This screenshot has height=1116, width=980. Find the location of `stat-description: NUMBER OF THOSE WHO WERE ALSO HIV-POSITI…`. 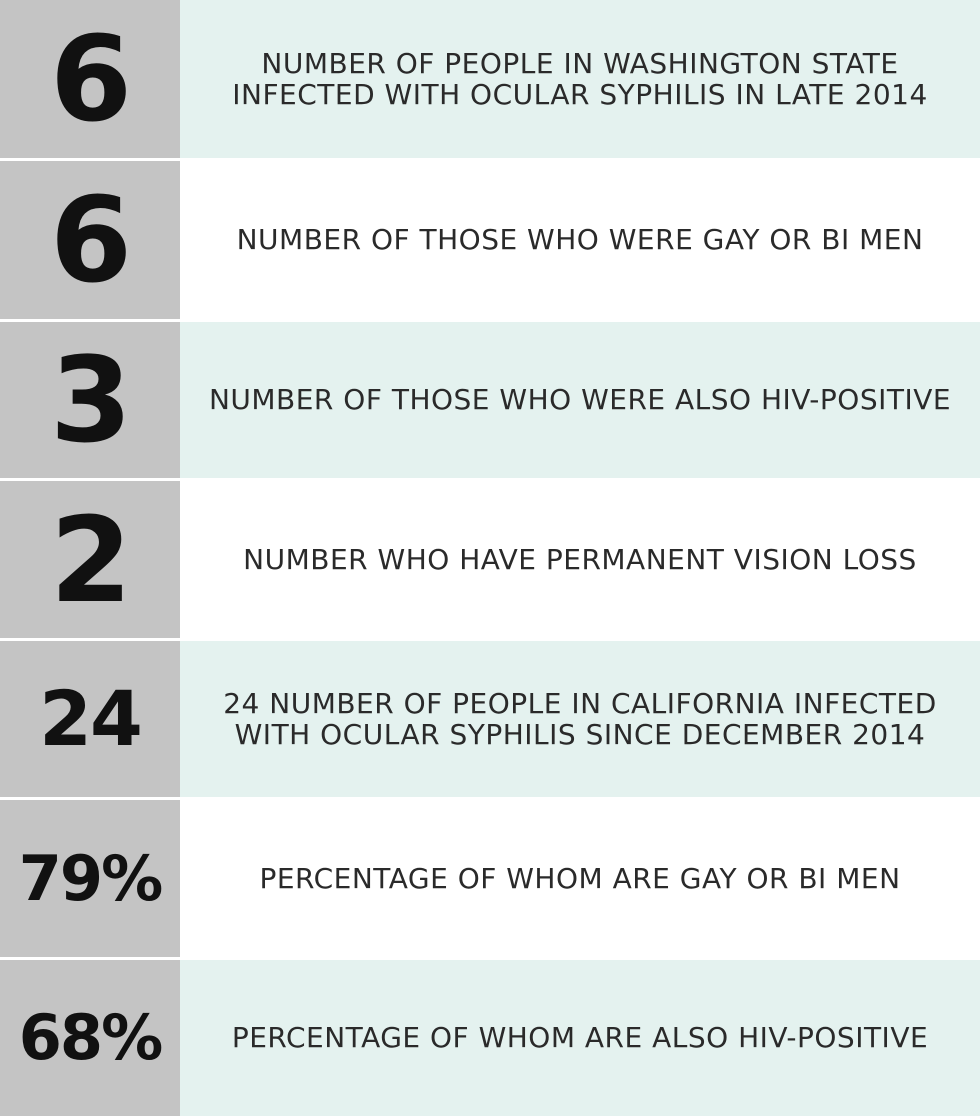

stat-description: NUMBER OF THOSE WHO WERE ALSO HIV-POSITI… is located at coordinates (580, 400).